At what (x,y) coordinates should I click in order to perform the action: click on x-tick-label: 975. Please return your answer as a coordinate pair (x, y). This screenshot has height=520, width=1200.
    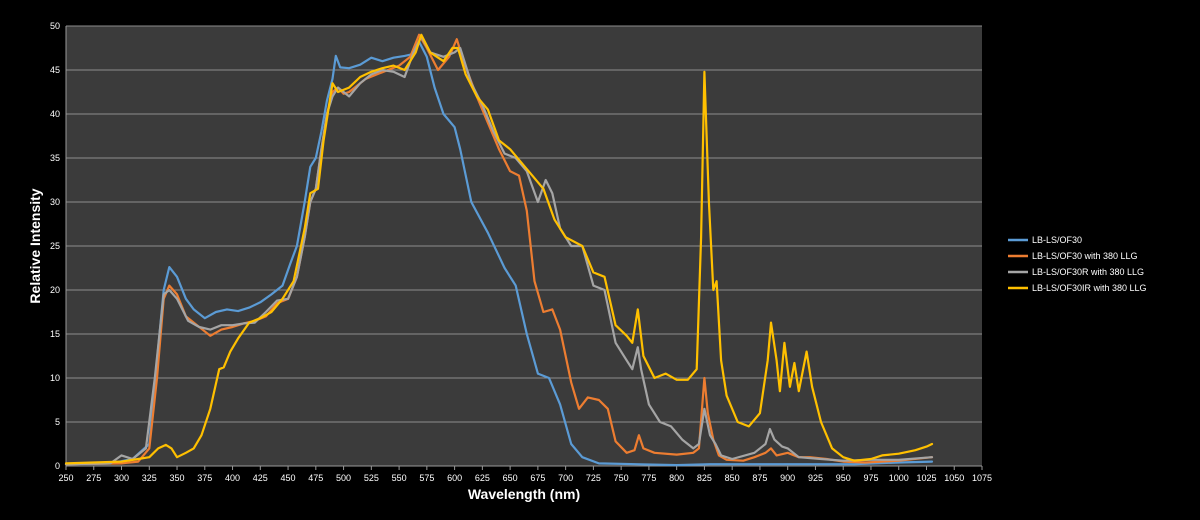
    Looking at the image, I should click on (870, 478).